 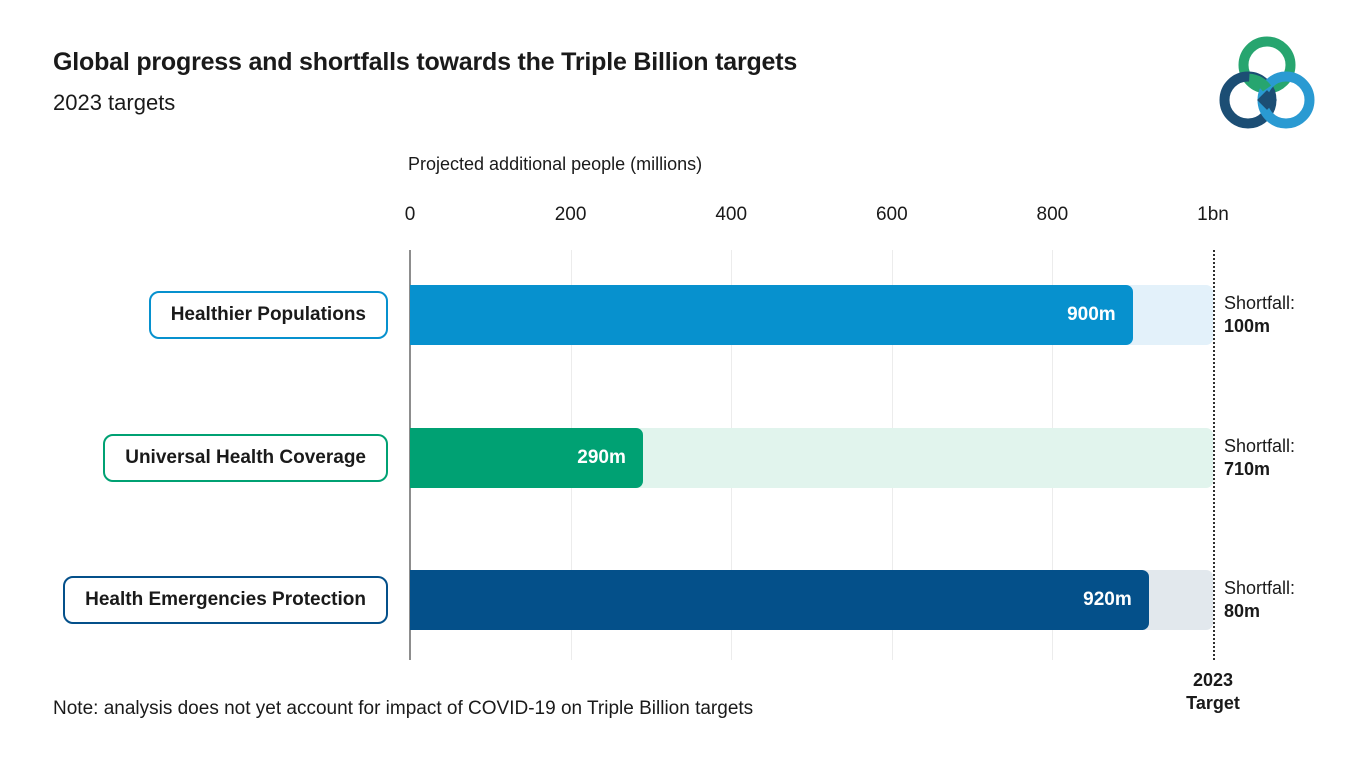 I want to click on category-box-universal-health-coverage: Universal Health Coverage, so click(x=245, y=458).